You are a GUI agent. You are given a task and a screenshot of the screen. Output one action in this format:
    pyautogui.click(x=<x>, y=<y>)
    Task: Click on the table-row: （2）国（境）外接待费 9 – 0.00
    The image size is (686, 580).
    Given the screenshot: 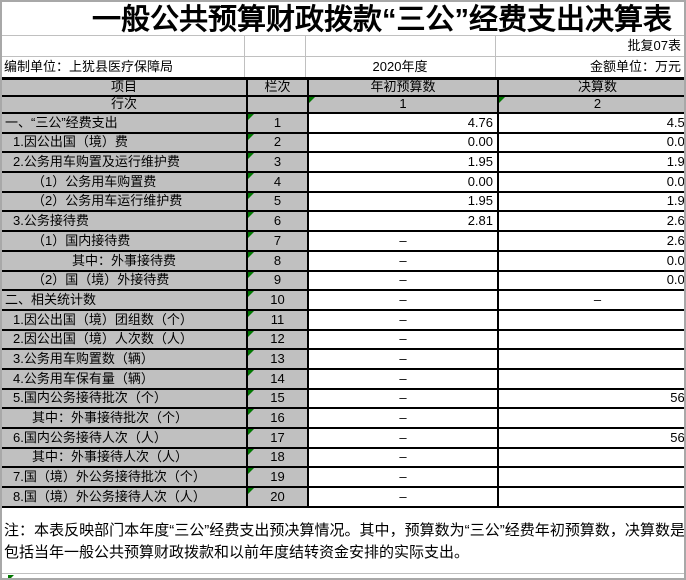 What is the action you would take?
    pyautogui.click(x=343, y=280)
    